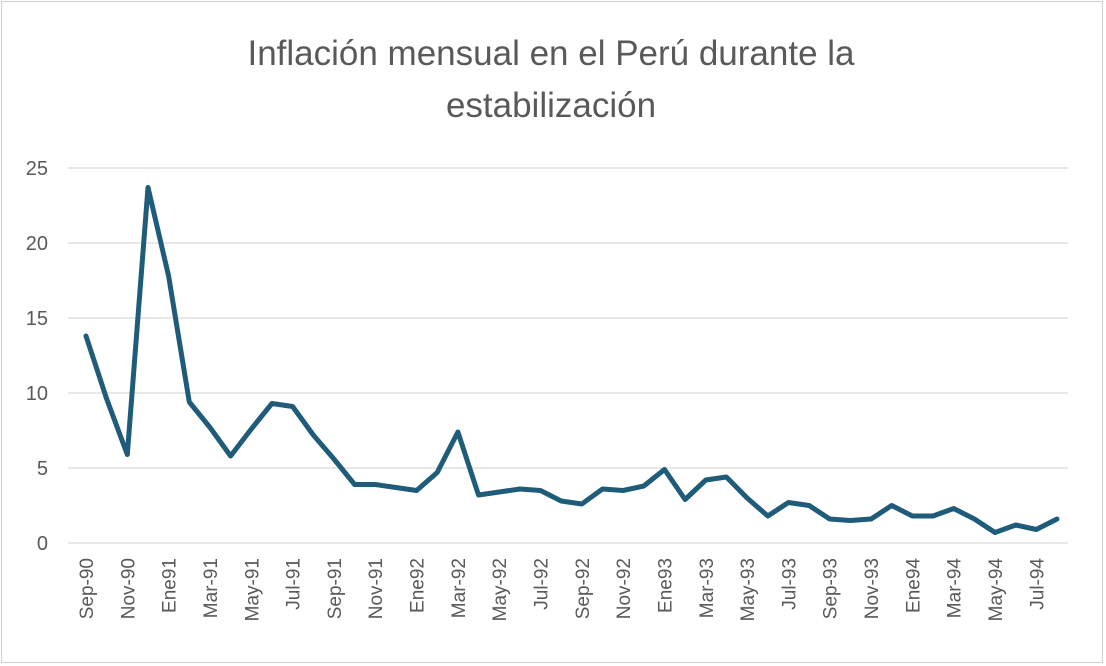  Describe the element at coordinates (583, 588) in the screenshot. I see `x-tick-label: Sep-92` at that location.